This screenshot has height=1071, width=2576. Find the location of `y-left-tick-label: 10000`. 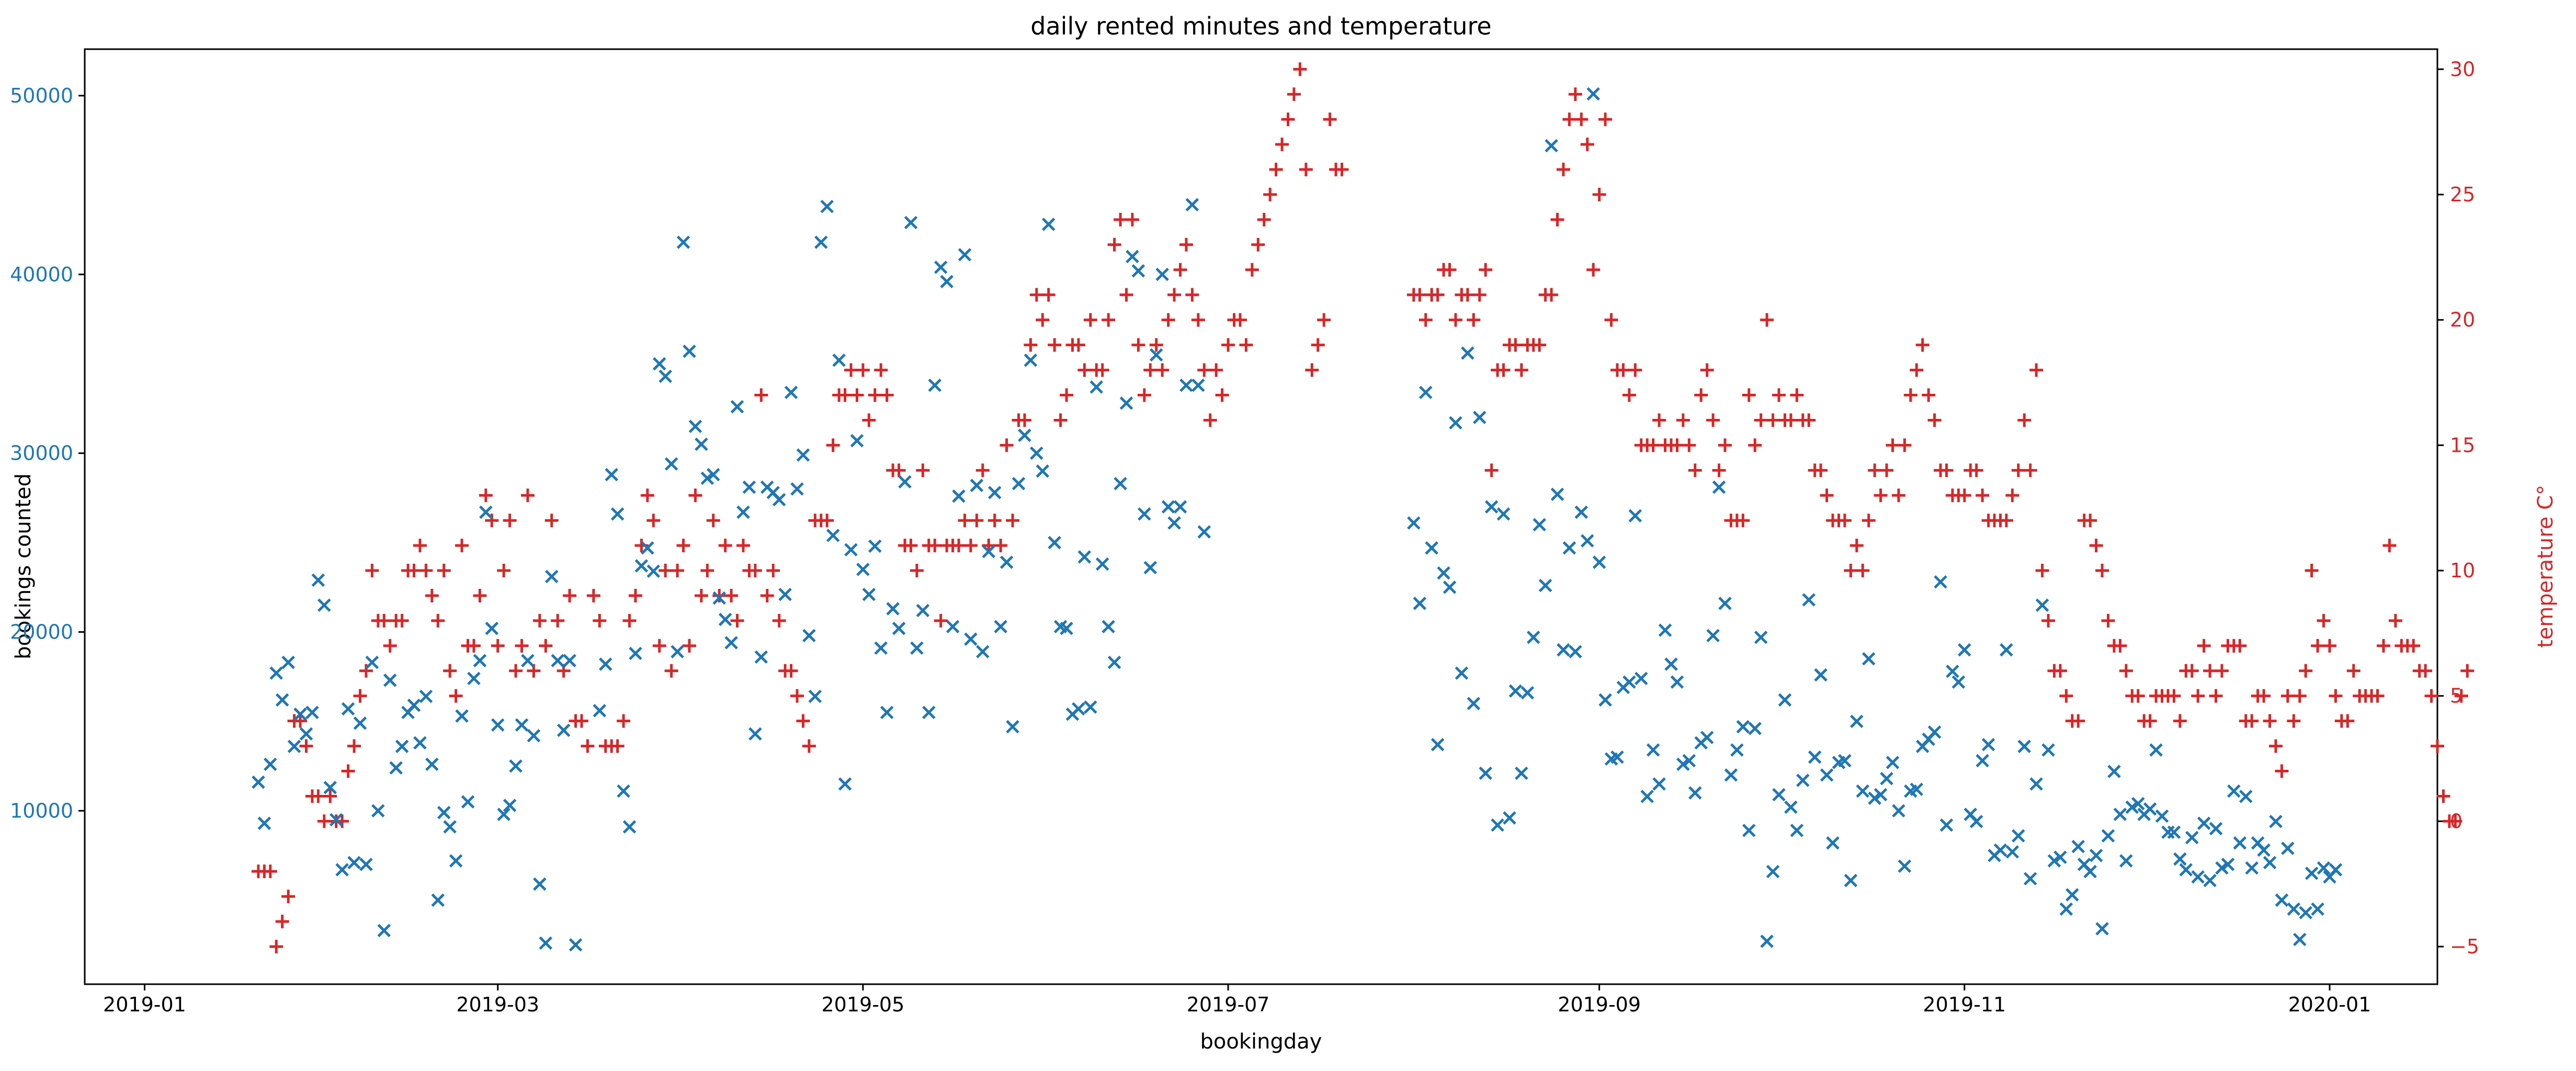

y-left-tick-label: 10000 is located at coordinates (41, 811).